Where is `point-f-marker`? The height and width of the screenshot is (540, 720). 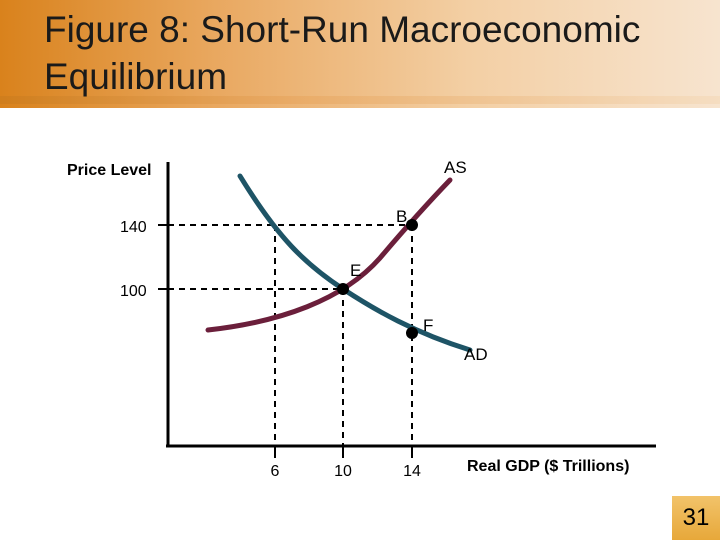 point-f-marker is located at coordinates (412, 333).